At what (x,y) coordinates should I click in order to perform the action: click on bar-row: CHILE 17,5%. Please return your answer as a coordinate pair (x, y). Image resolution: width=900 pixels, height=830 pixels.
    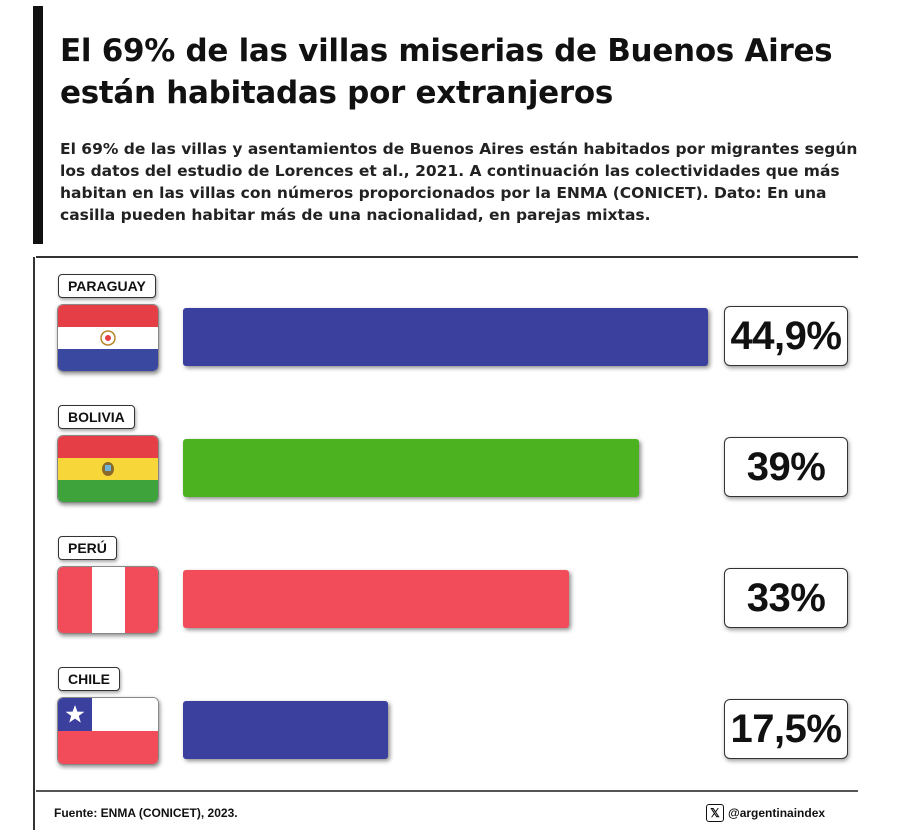
    Looking at the image, I should click on (450, 727).